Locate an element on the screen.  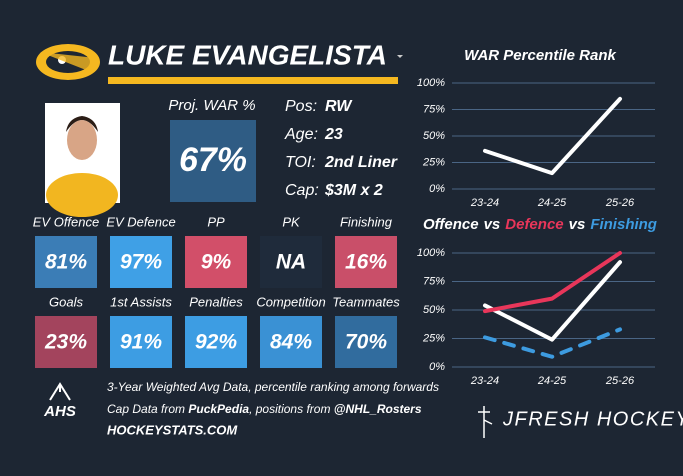
tile-value: 23% is located at coordinates (65, 342).